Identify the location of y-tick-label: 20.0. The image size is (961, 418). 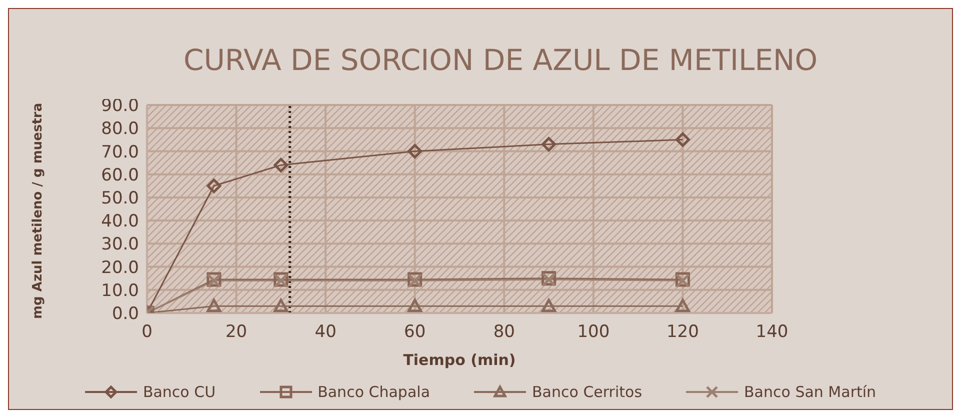
(120, 268).